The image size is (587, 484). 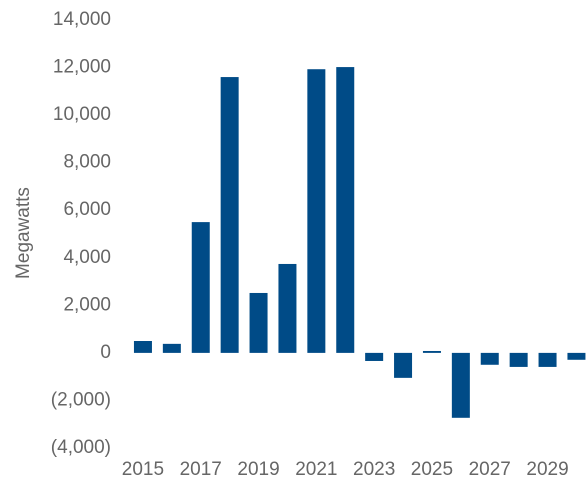 I want to click on x-tick-label: 2015, so click(x=143, y=469).